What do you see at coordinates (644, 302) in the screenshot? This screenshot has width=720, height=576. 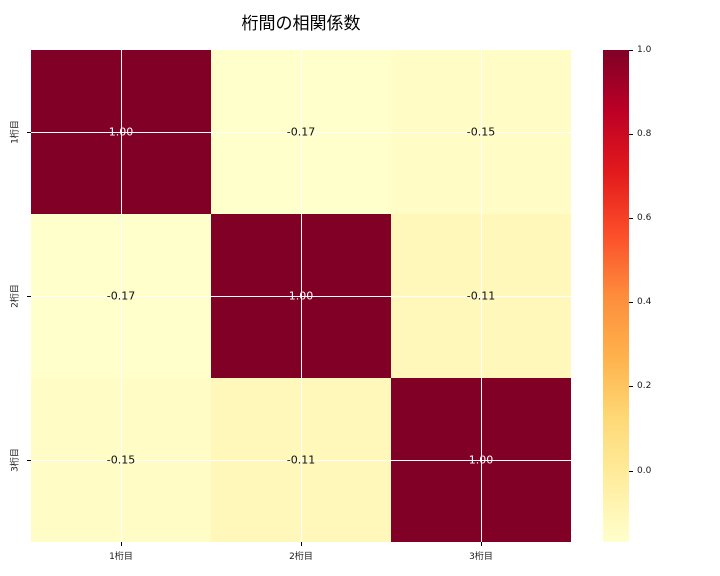 I see `colorbar-tick-label: 0.4` at bounding box center [644, 302].